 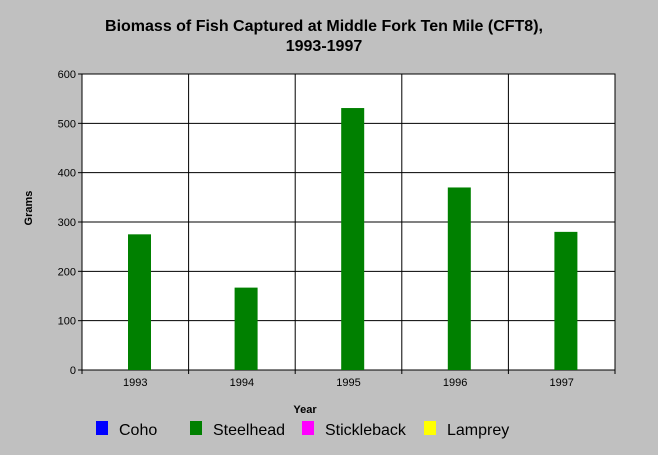 I want to click on y-tick-label: 500, so click(x=67, y=124).